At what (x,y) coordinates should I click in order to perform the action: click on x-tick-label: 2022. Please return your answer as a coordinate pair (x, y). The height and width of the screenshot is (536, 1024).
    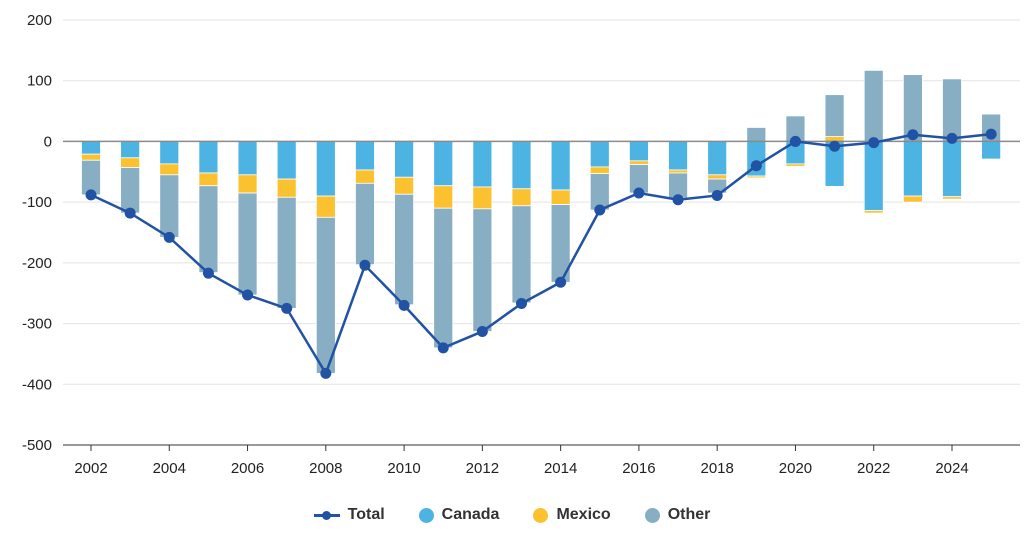
    Looking at the image, I should click on (873, 468).